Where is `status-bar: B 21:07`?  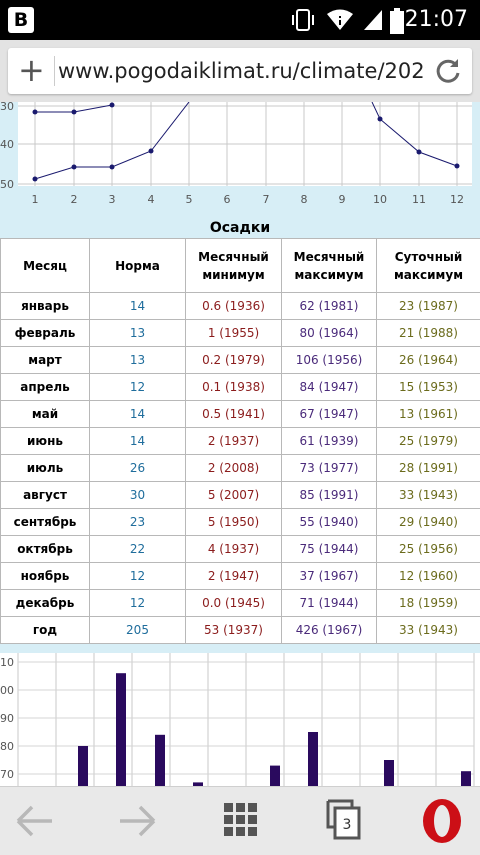 status-bar: B 21:07 is located at coordinates (240, 20).